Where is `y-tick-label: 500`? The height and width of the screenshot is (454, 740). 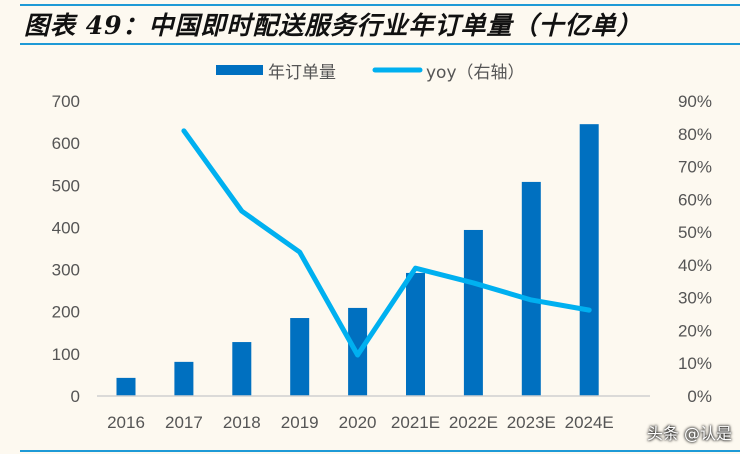 y-tick-label: 500 is located at coordinates (66, 185).